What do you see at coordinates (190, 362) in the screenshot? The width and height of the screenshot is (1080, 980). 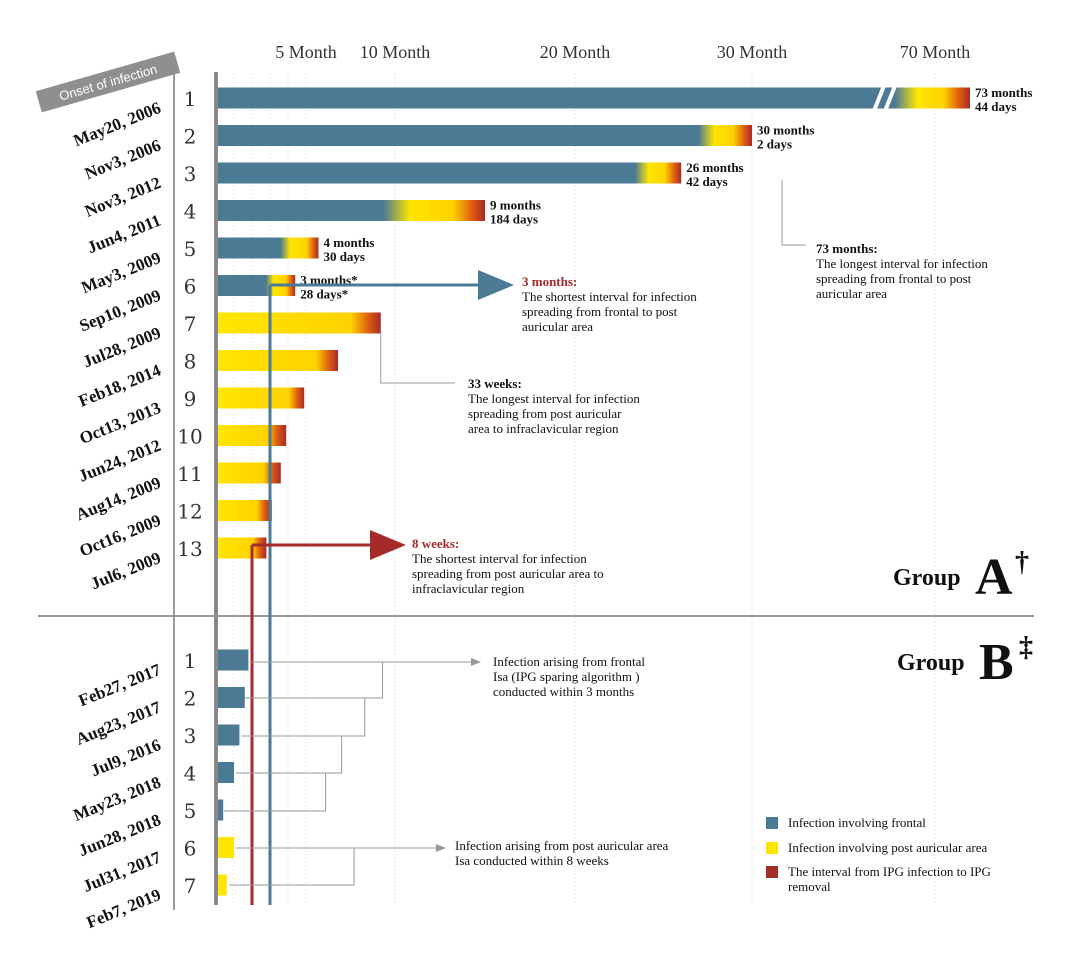 I see `row-number: 8` at bounding box center [190, 362].